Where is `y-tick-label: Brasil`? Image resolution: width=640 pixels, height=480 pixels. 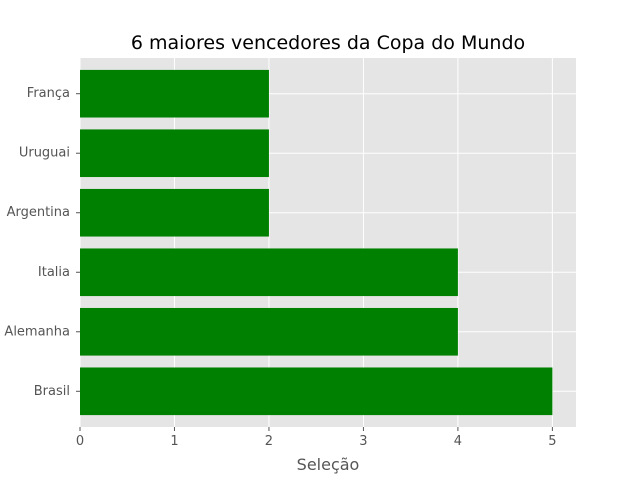
y-tick-label: Brasil is located at coordinates (52, 391).